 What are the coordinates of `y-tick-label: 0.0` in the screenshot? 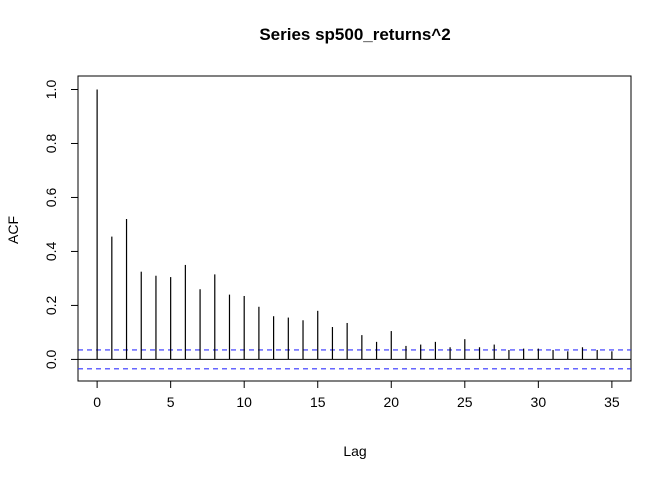 It's located at (51, 359).